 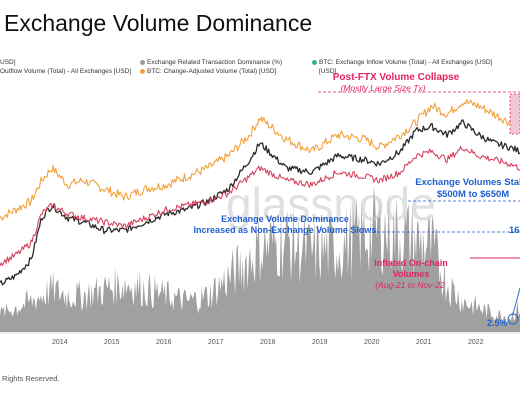 What do you see at coordinates (216, 342) in the screenshot?
I see `x-tick-label: 2017` at bounding box center [216, 342].